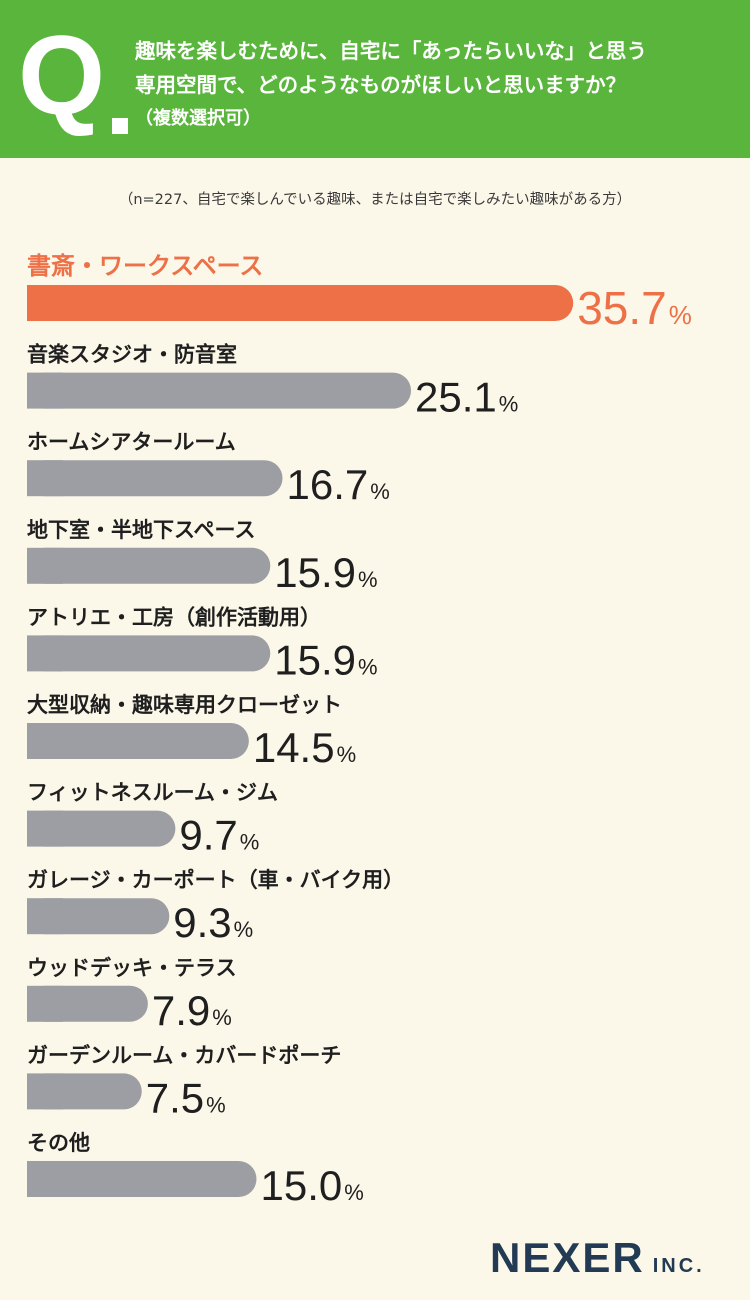 The image size is (750, 1300). Describe the element at coordinates (175, 1097) in the screenshot. I see `value-label: 7.5` at that location.